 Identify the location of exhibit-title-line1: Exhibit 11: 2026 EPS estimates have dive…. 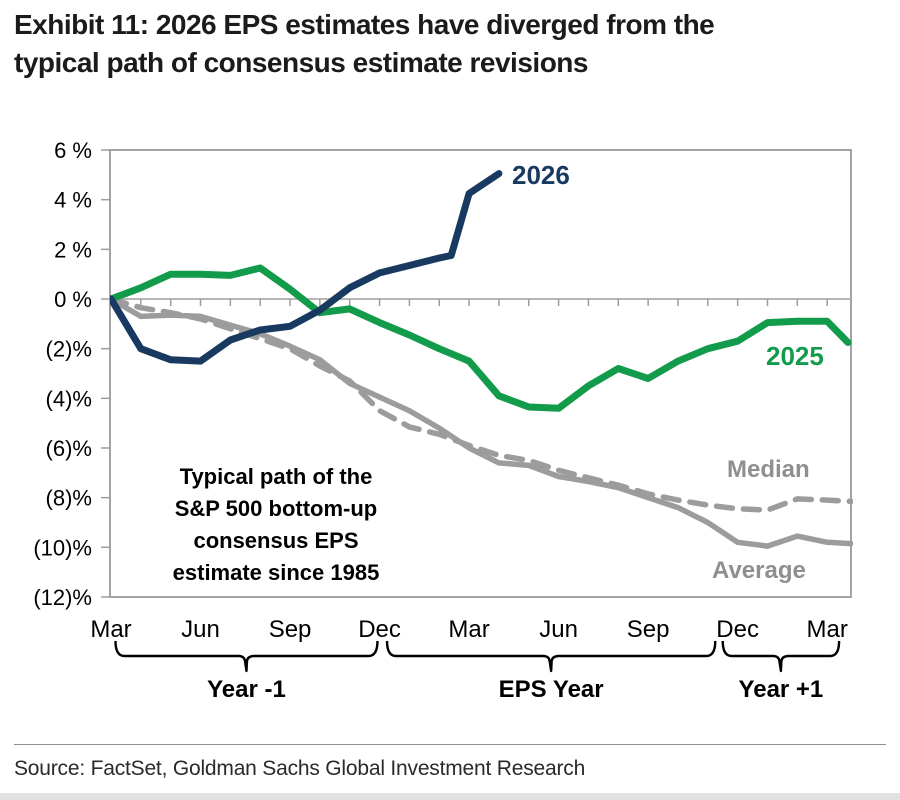
(364, 24).